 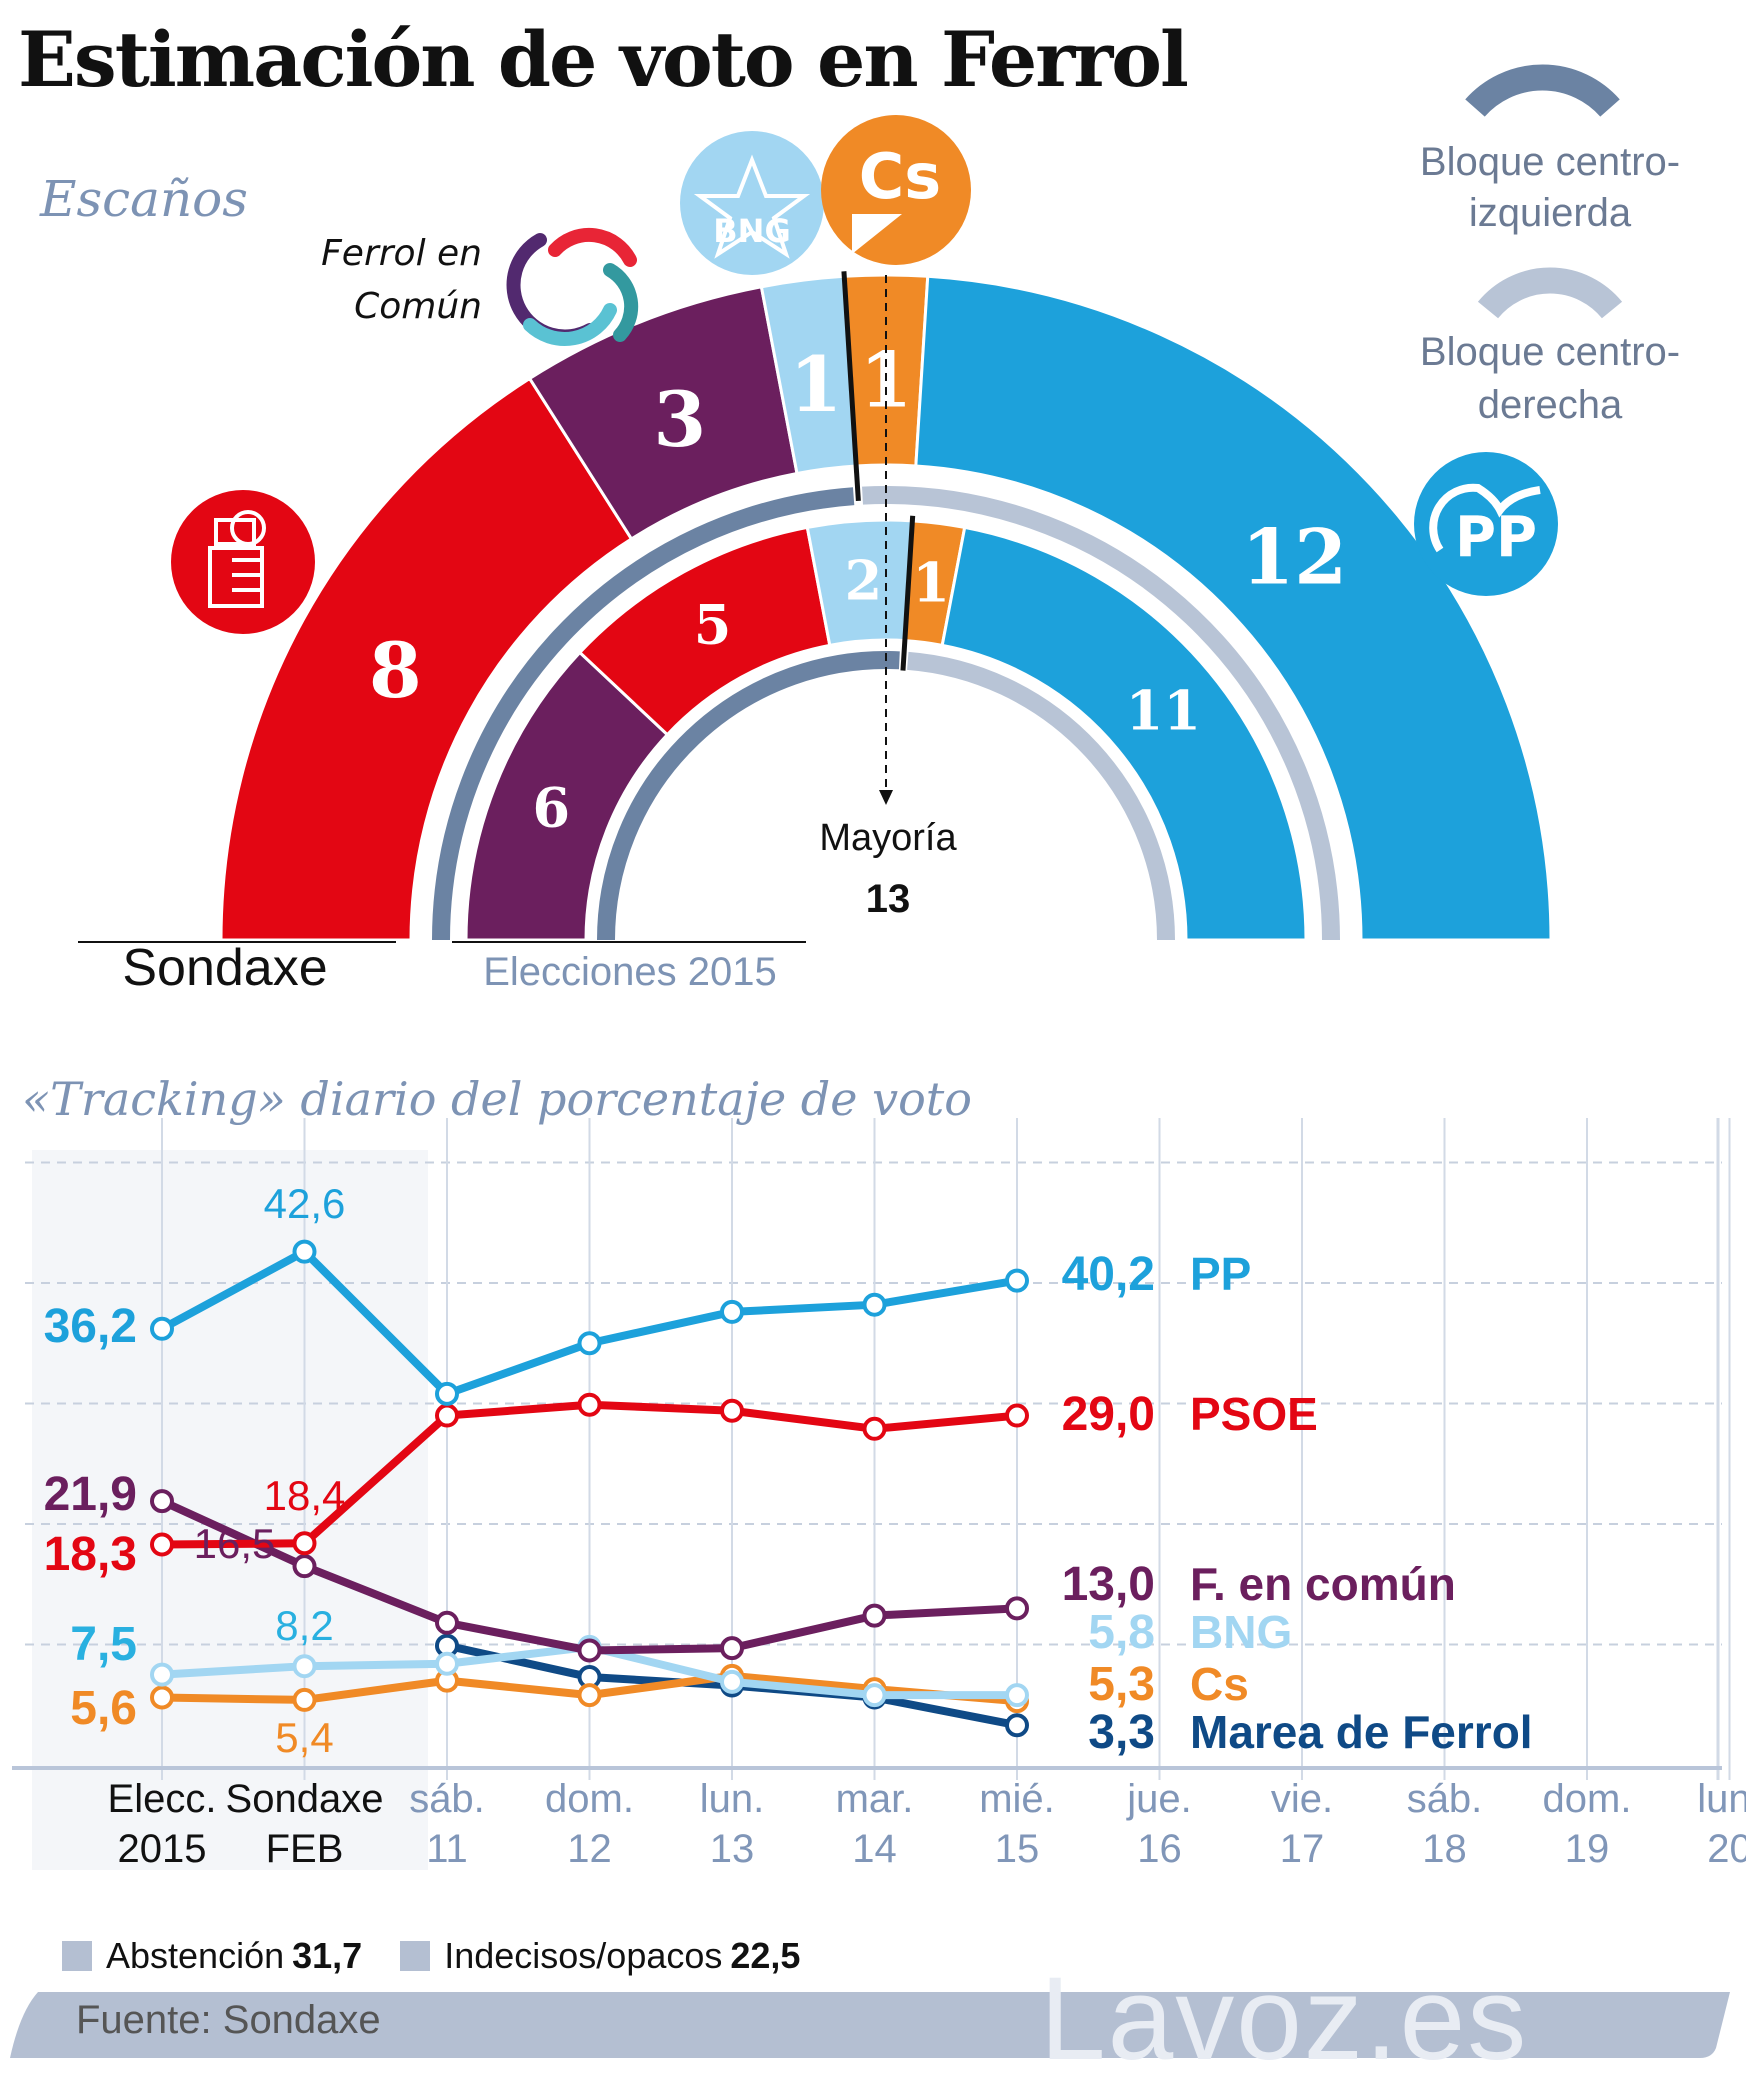 I want to click on svg-text: derecha, so click(x=1550, y=405).